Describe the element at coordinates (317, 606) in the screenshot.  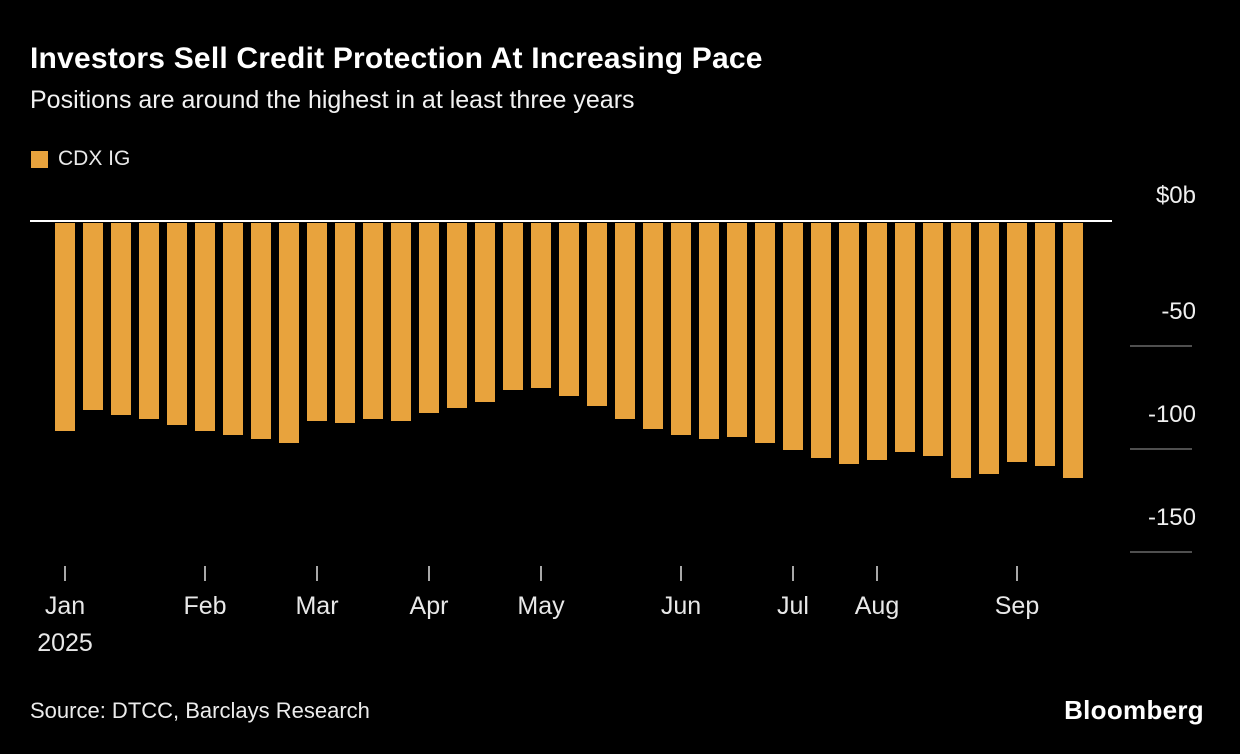
I see `x-label-mar: Mar` at that location.